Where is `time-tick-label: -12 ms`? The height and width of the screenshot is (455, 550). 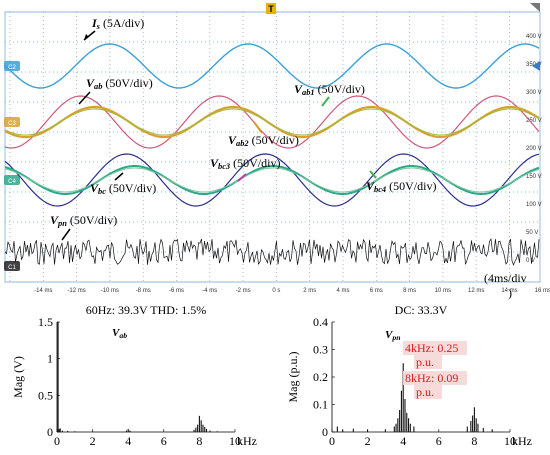 time-tick-label: -12 ms is located at coordinates (76, 291).